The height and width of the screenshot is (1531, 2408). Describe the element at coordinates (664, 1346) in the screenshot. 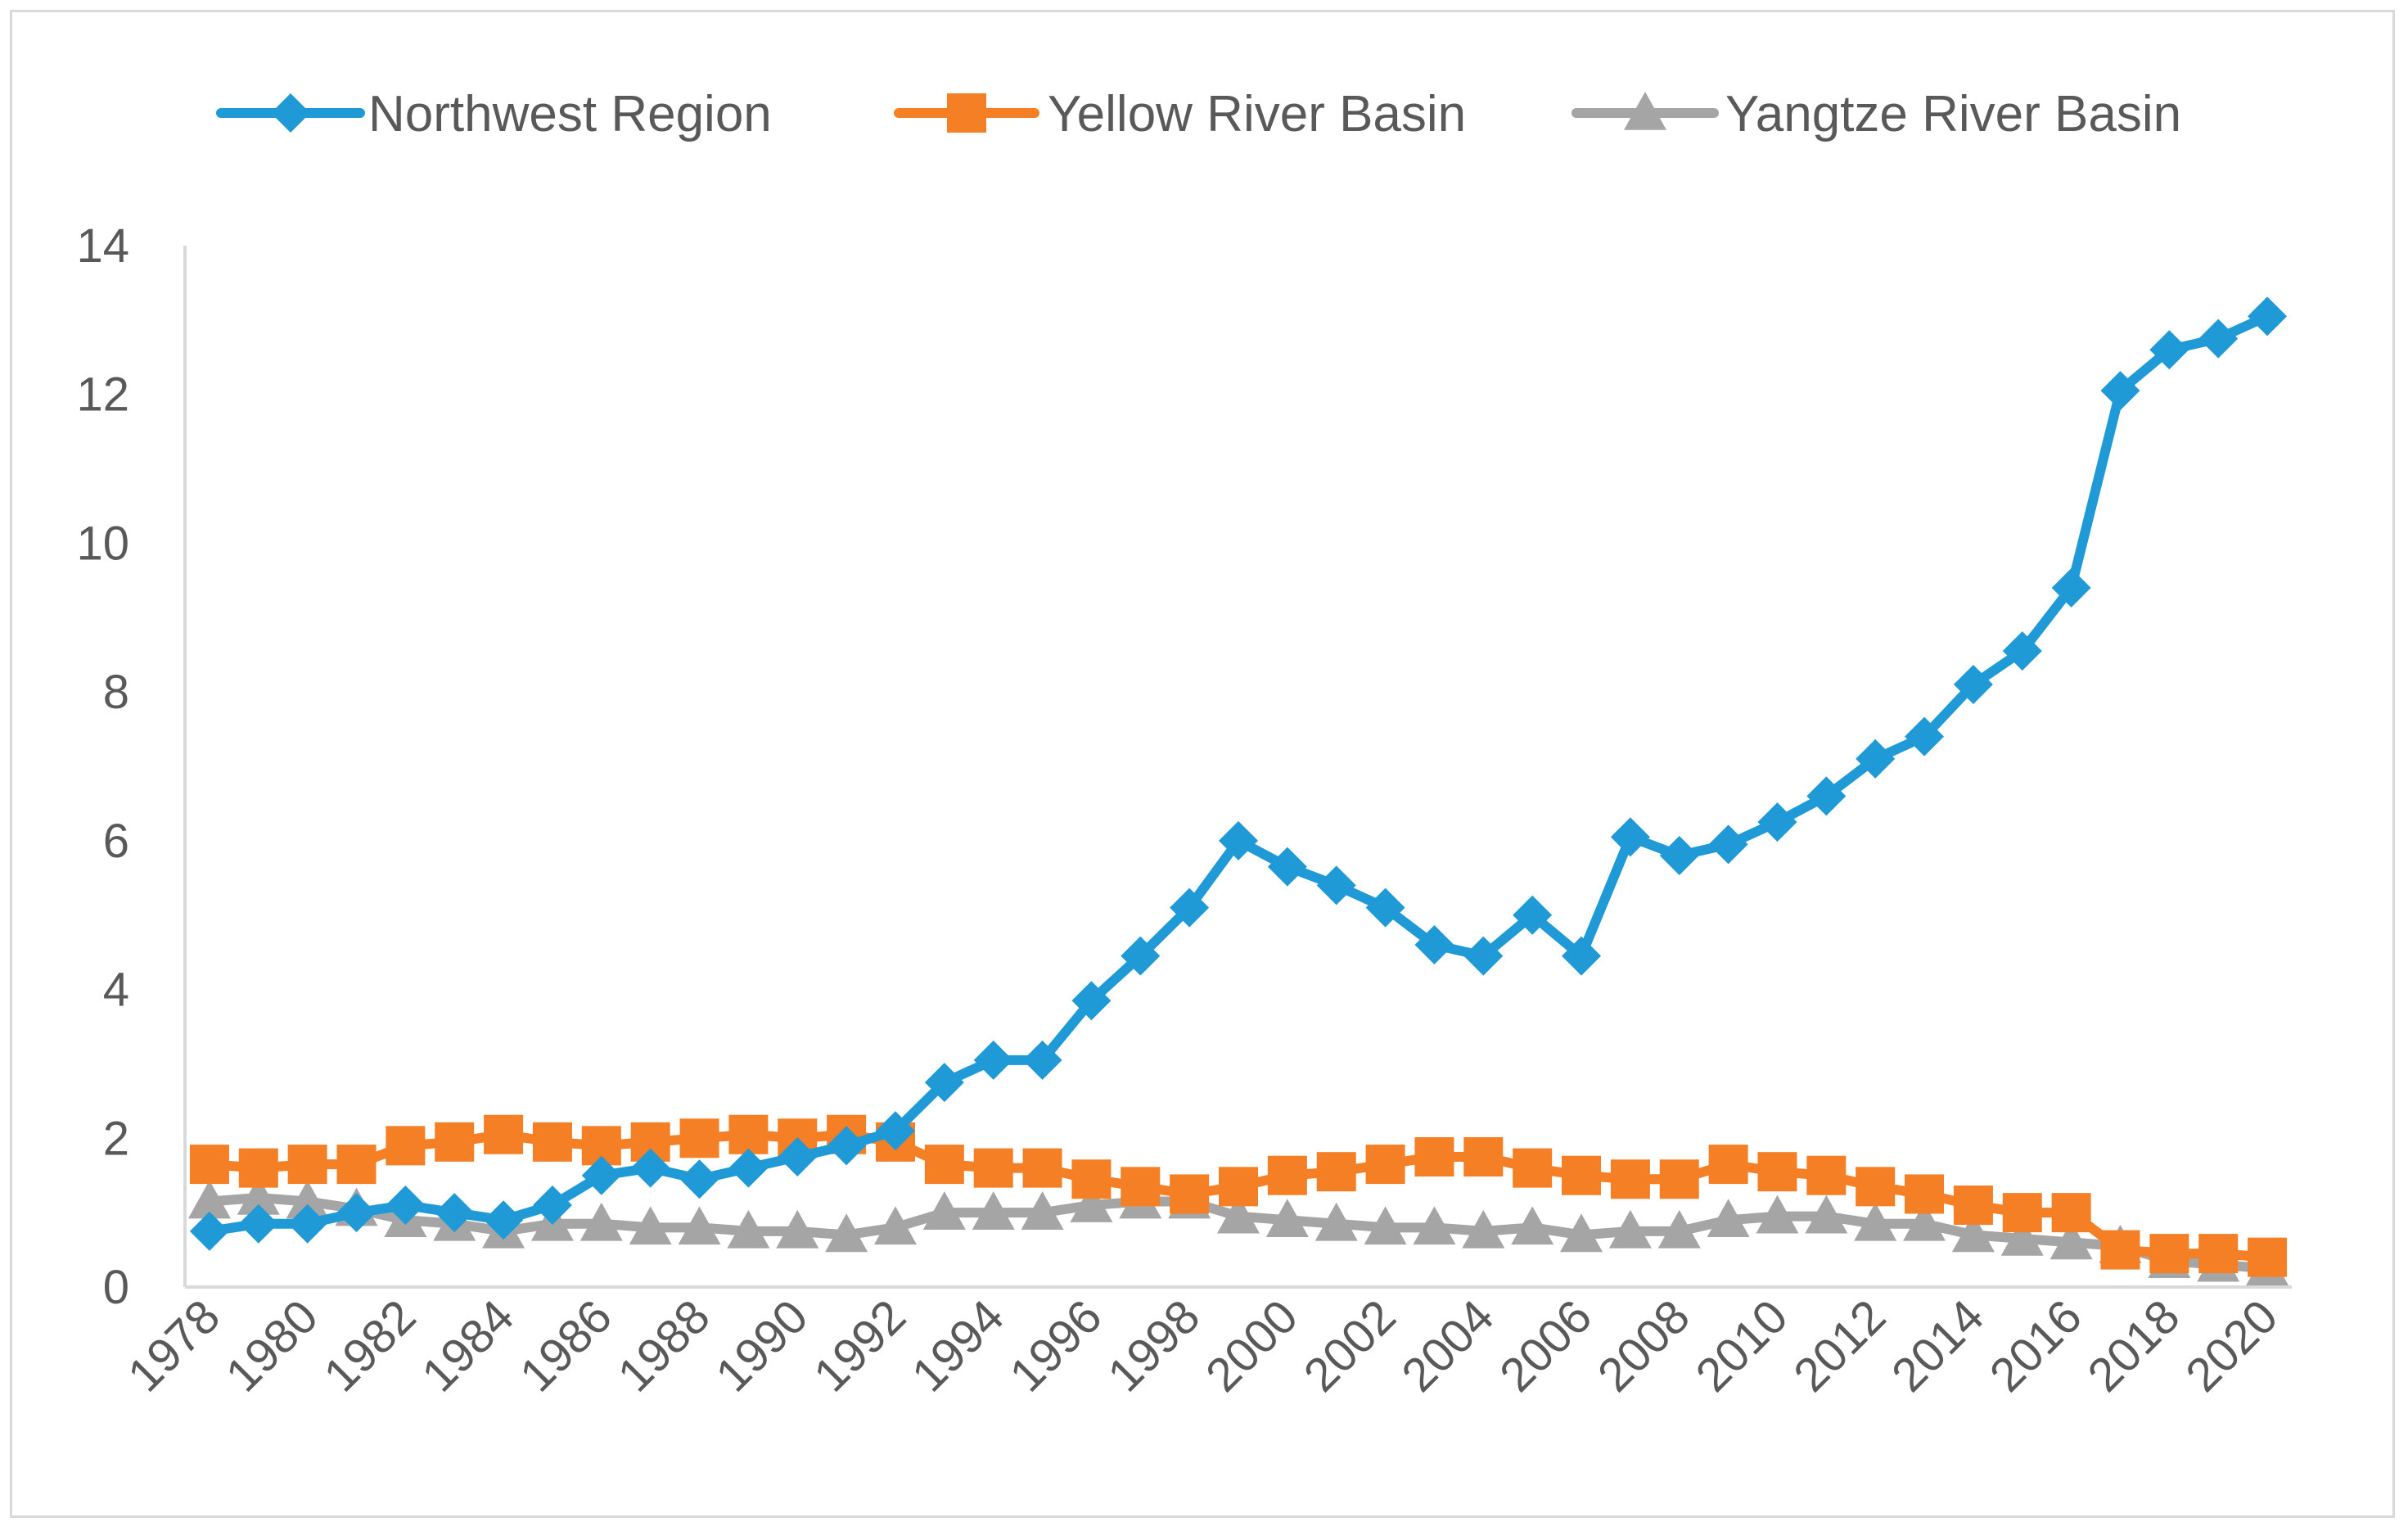

I see `x-tick-label: 1988` at that location.